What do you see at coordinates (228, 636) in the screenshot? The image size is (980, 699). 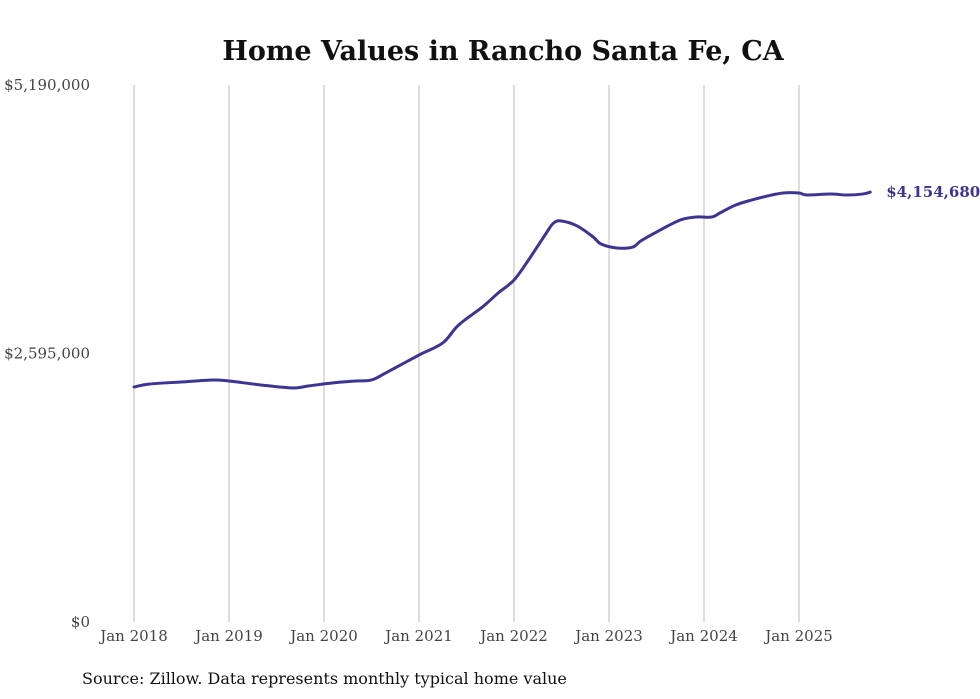 I see `x-tick-label: Jan 2019` at bounding box center [228, 636].